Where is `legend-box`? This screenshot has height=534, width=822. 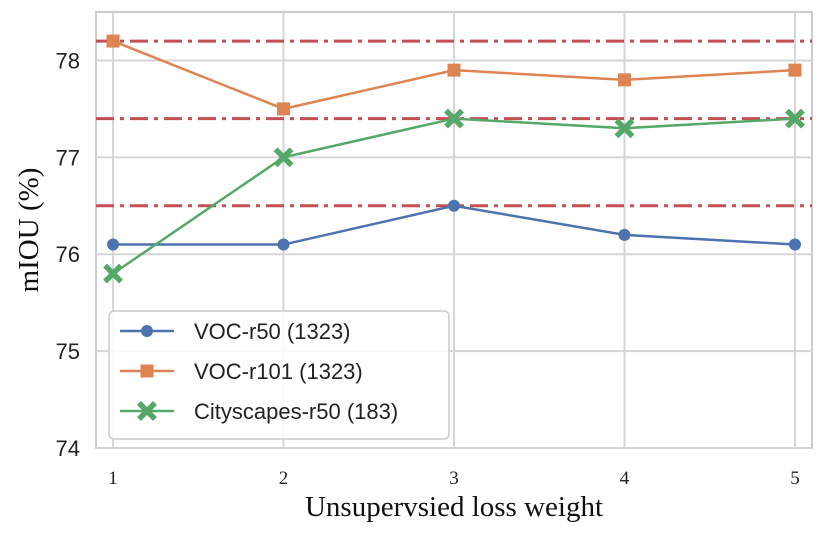
legend-box is located at coordinates (279, 375).